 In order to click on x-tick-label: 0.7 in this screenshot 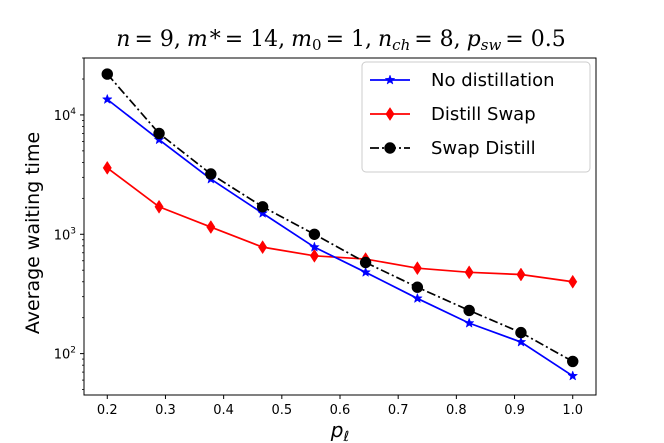, I will do `click(398, 410)`.